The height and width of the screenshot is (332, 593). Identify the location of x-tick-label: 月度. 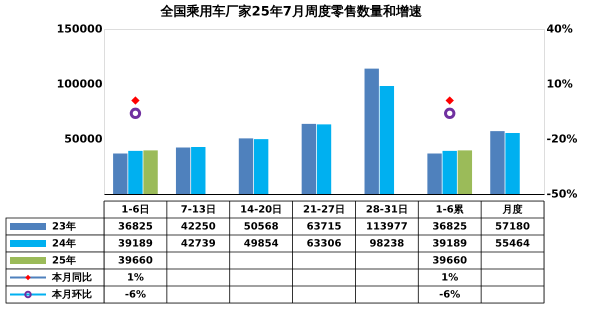
(512, 210).